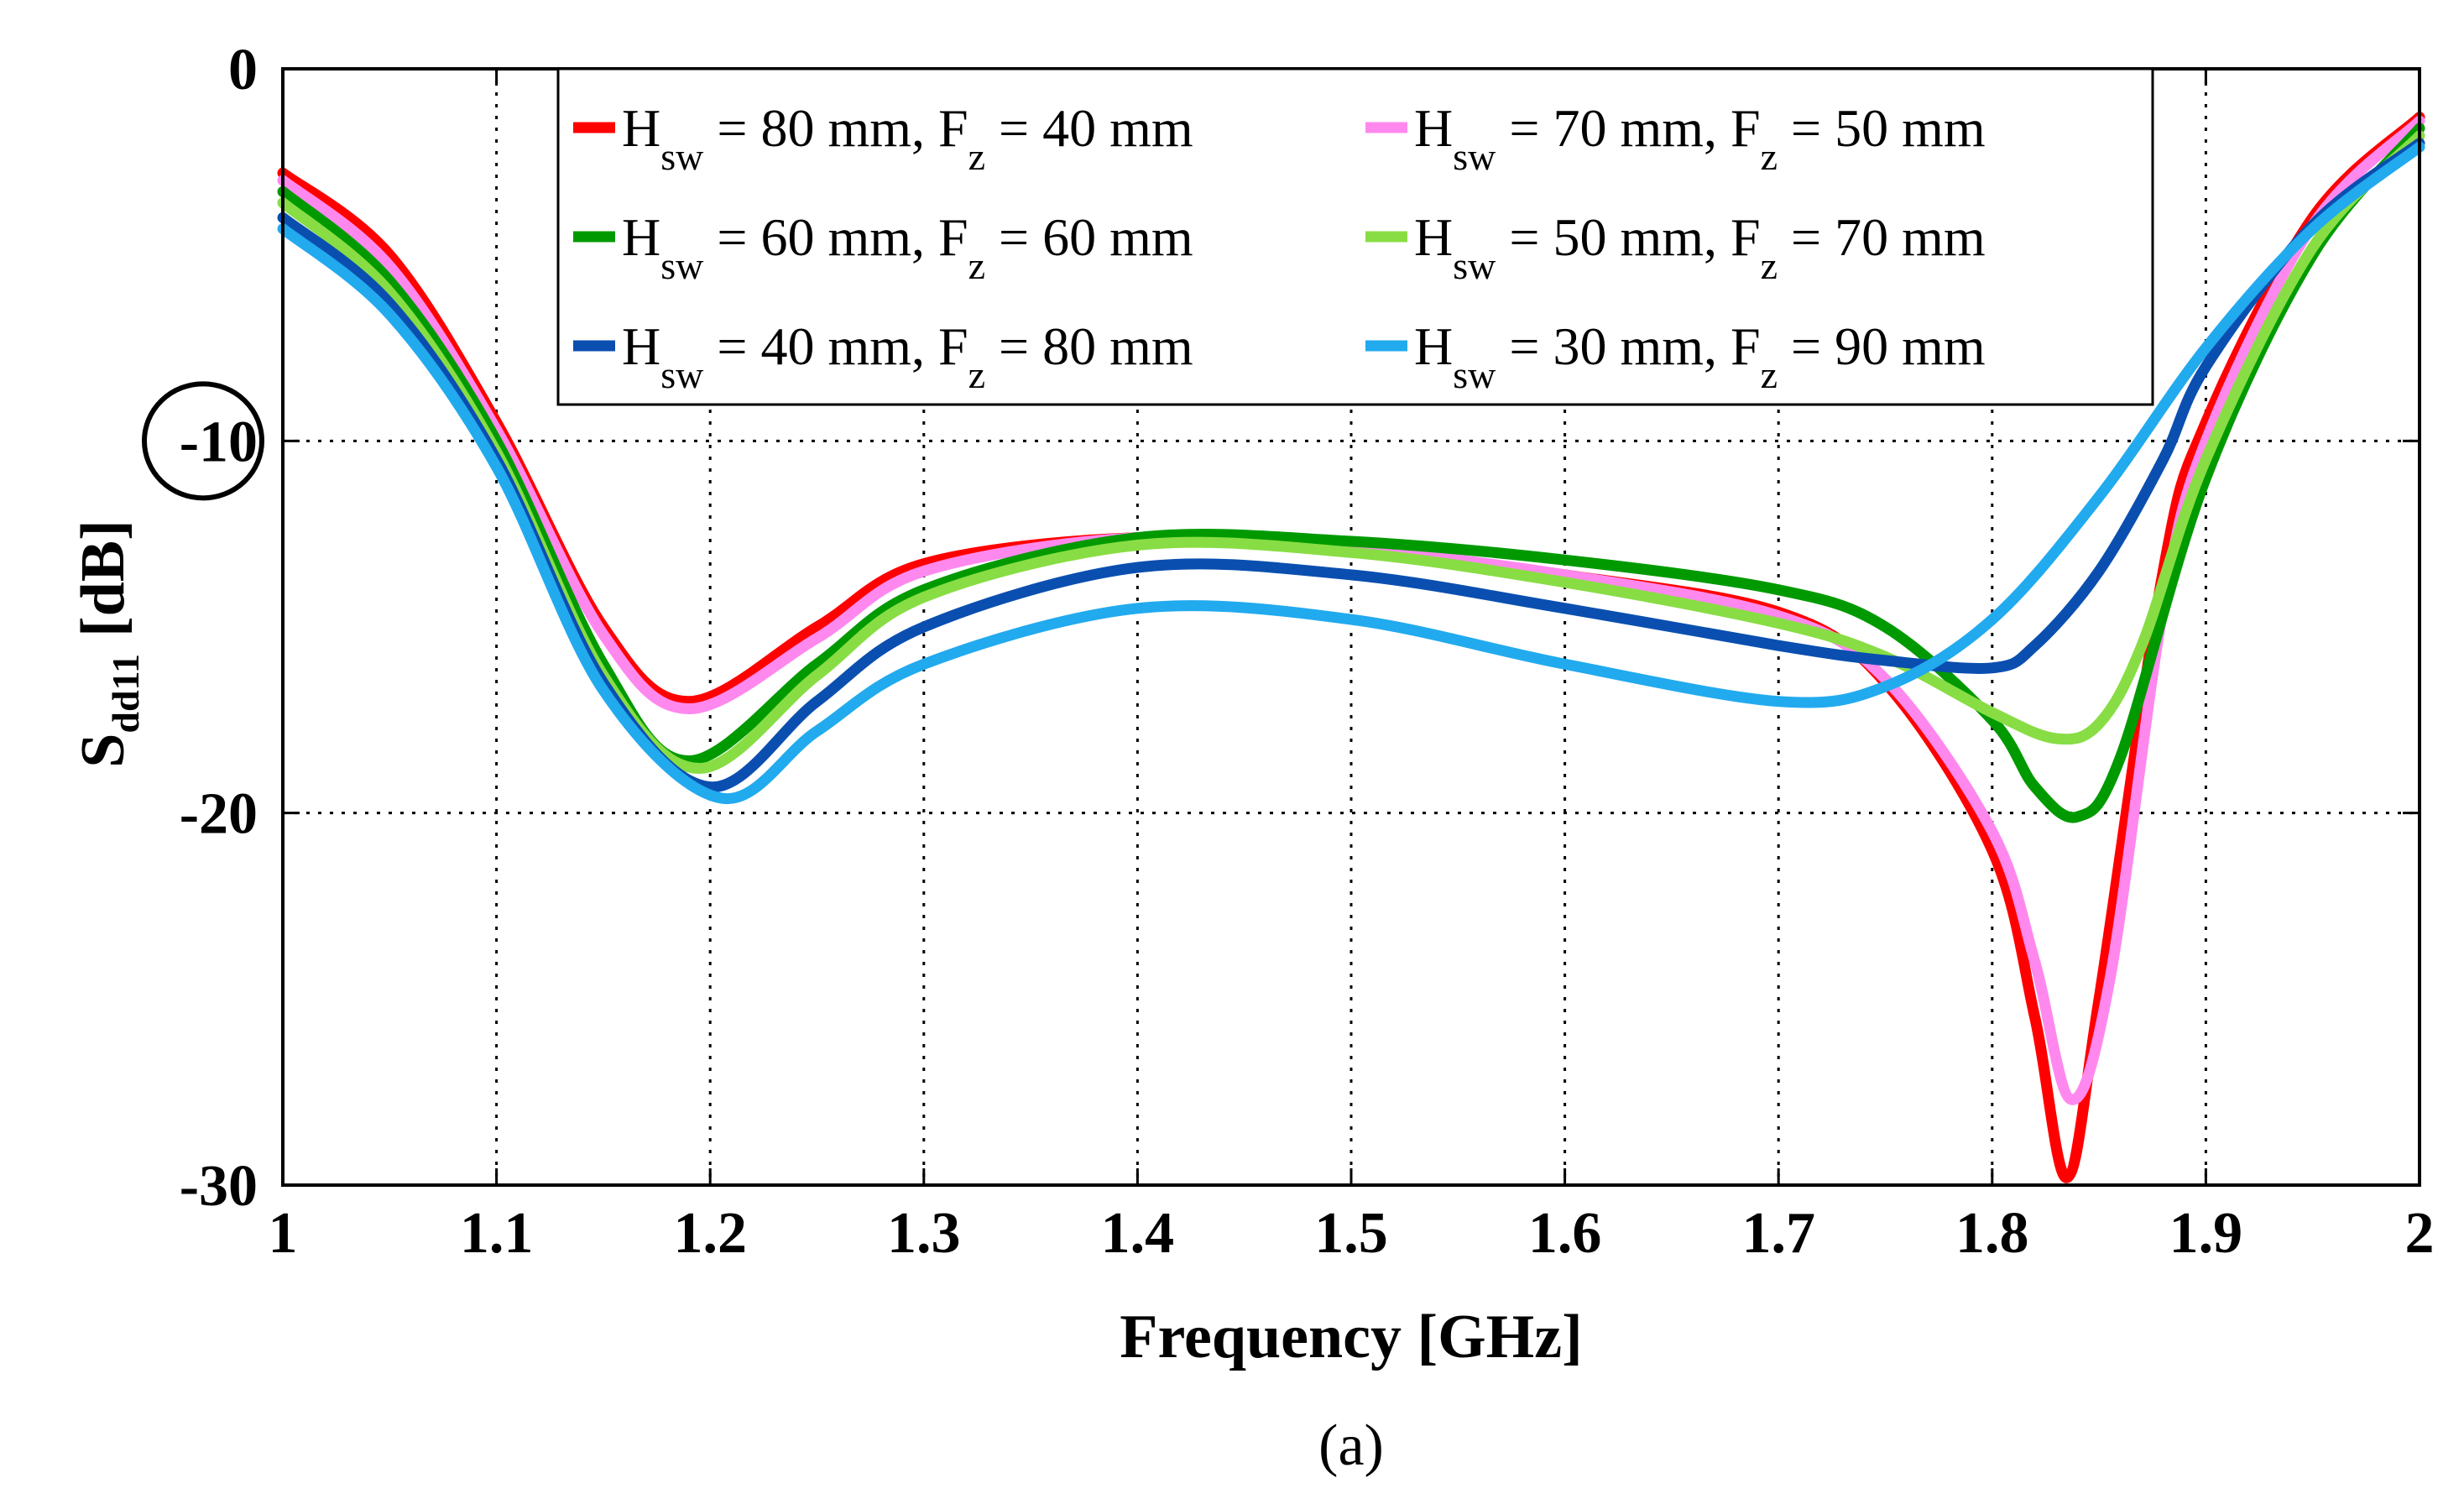 The height and width of the screenshot is (1499, 2464). I want to click on legend-text-part: = 60 mm, so click(1089, 237).